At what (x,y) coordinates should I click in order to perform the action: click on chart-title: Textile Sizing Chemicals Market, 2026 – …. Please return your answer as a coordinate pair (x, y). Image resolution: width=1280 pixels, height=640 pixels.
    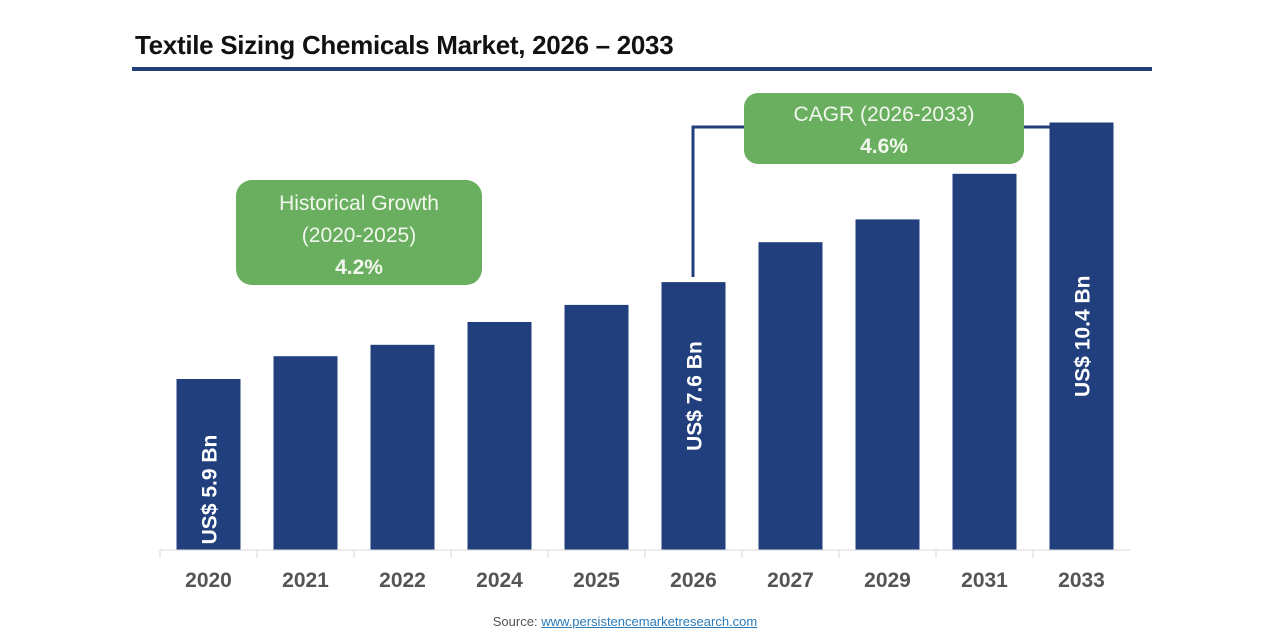
    Looking at the image, I should click on (404, 45).